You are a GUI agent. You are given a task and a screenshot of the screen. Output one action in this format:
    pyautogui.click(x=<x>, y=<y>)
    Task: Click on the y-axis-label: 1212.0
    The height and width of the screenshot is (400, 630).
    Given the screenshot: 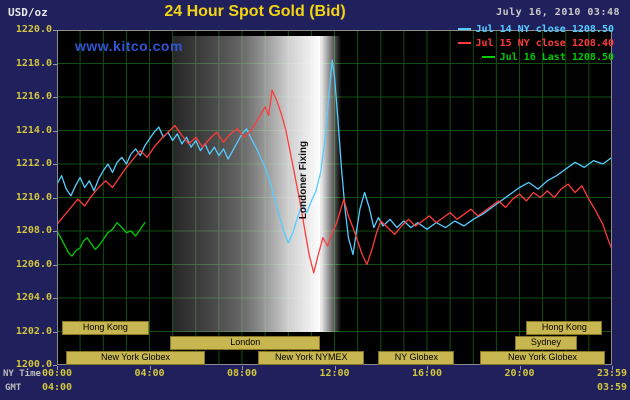 What is the action you would take?
    pyautogui.click(x=33, y=163)
    